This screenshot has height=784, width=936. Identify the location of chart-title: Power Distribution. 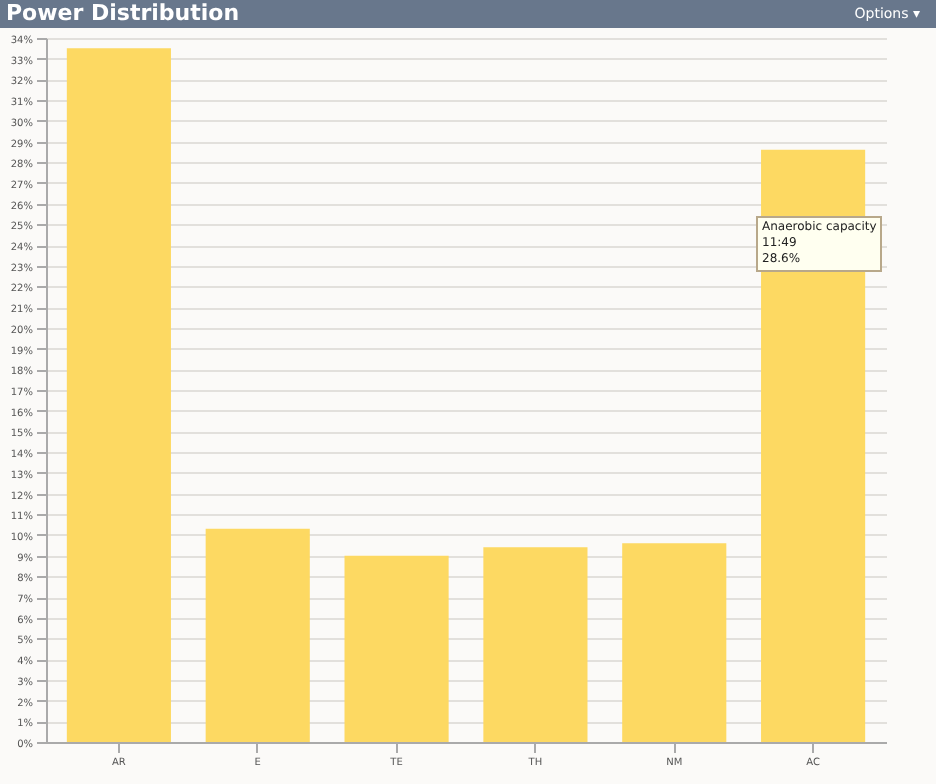
(123, 14).